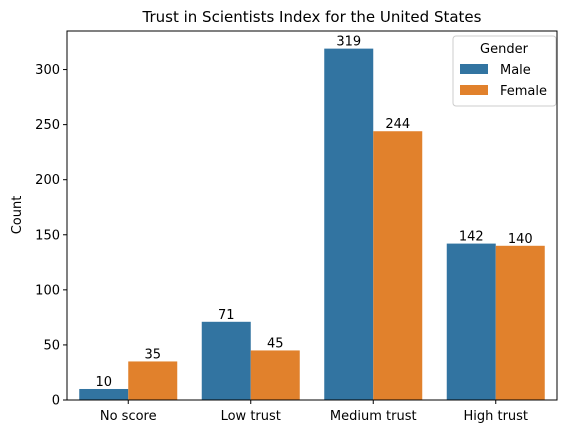 This screenshot has height=433, width=571. I want to click on legend-label-female: Female, so click(523, 91).